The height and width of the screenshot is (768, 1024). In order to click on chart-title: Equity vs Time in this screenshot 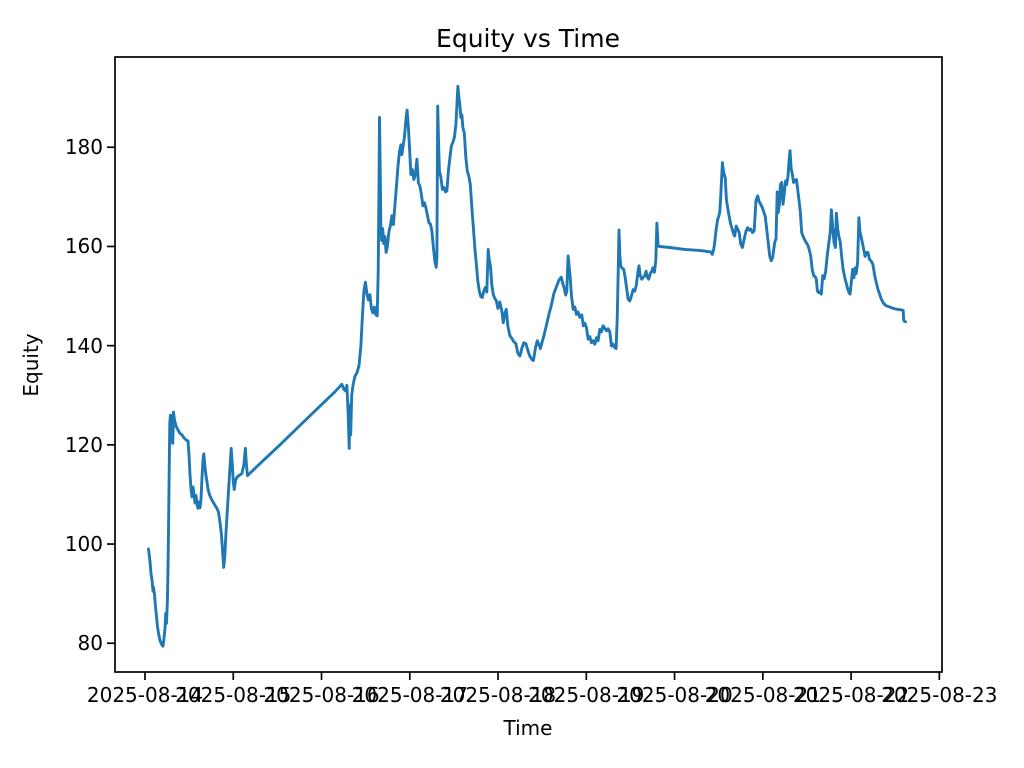, I will do `click(528, 38)`.